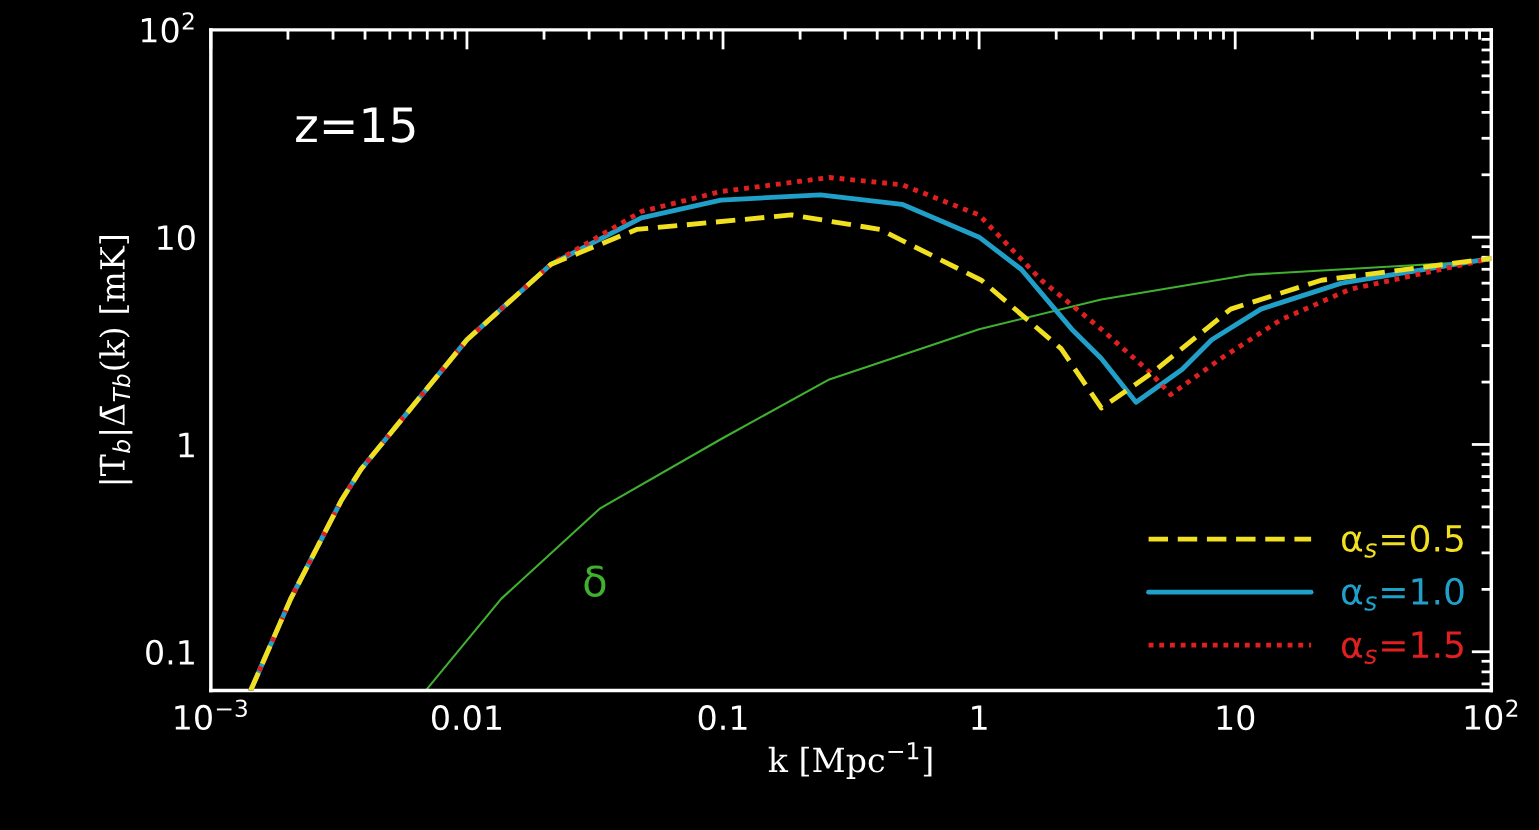  Describe the element at coordinates (355, 125) in the screenshot. I see `annotation: z=15` at that location.